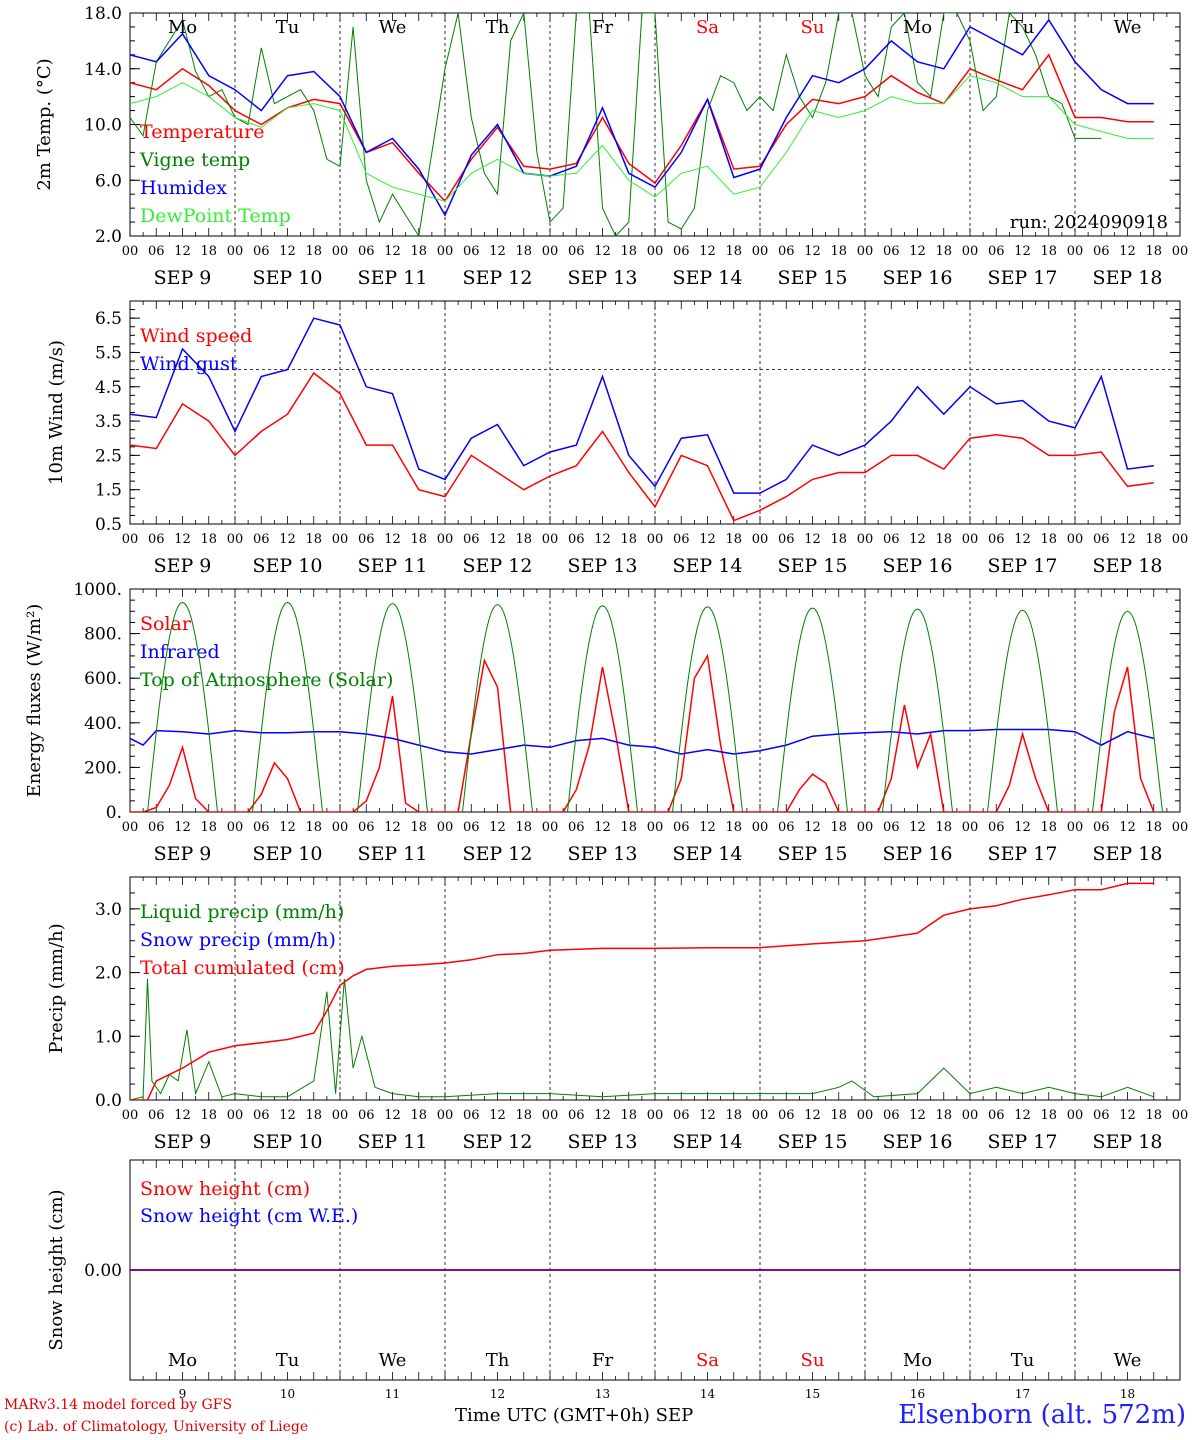 This screenshot has height=1440, width=1194. Describe the element at coordinates (287, 1394) in the screenshot. I see `day-number: 10` at that location.